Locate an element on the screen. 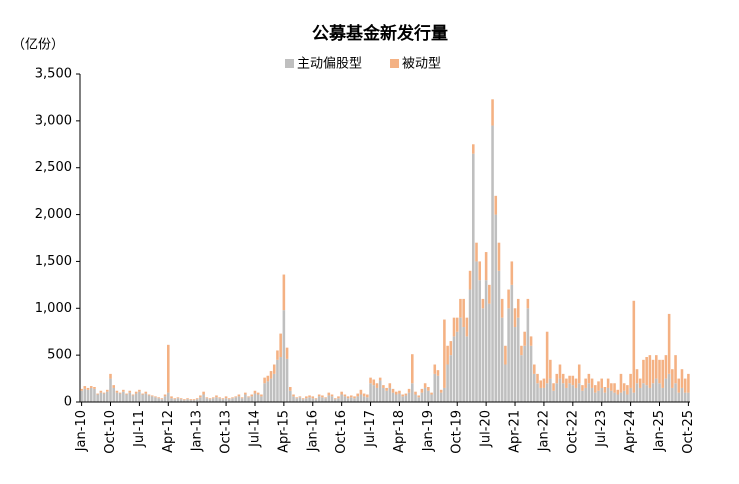  chart-title: 公募基金新发行量 is located at coordinates (380, 33).